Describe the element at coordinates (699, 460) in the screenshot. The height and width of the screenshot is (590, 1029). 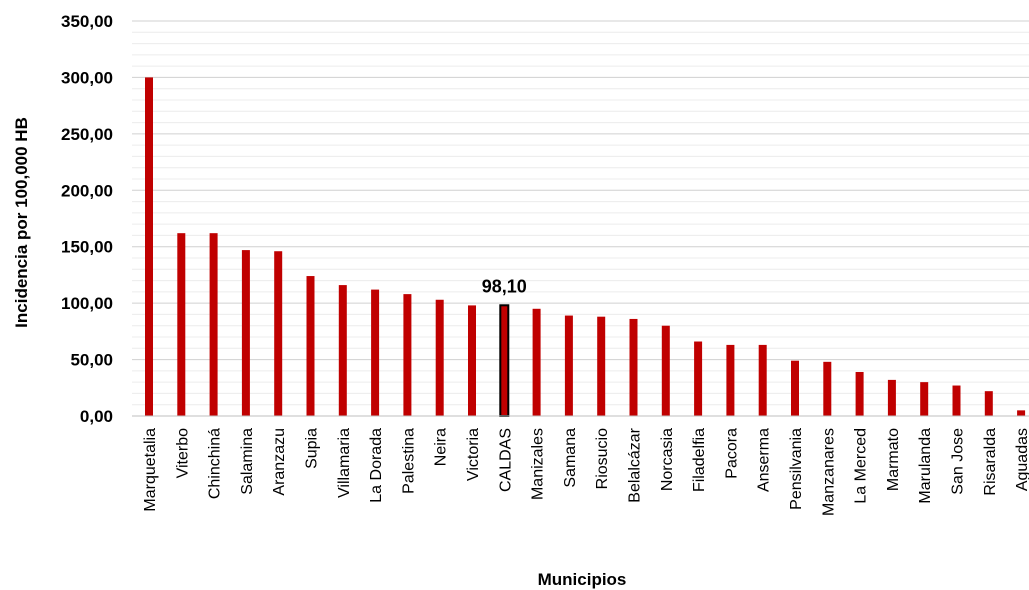
I see `x-tick-label: Filadelfia` at that location.